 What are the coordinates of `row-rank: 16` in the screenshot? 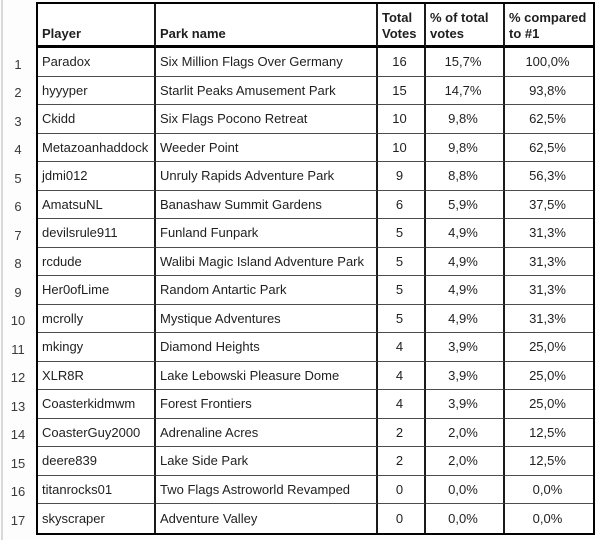 It's located at (18, 492).